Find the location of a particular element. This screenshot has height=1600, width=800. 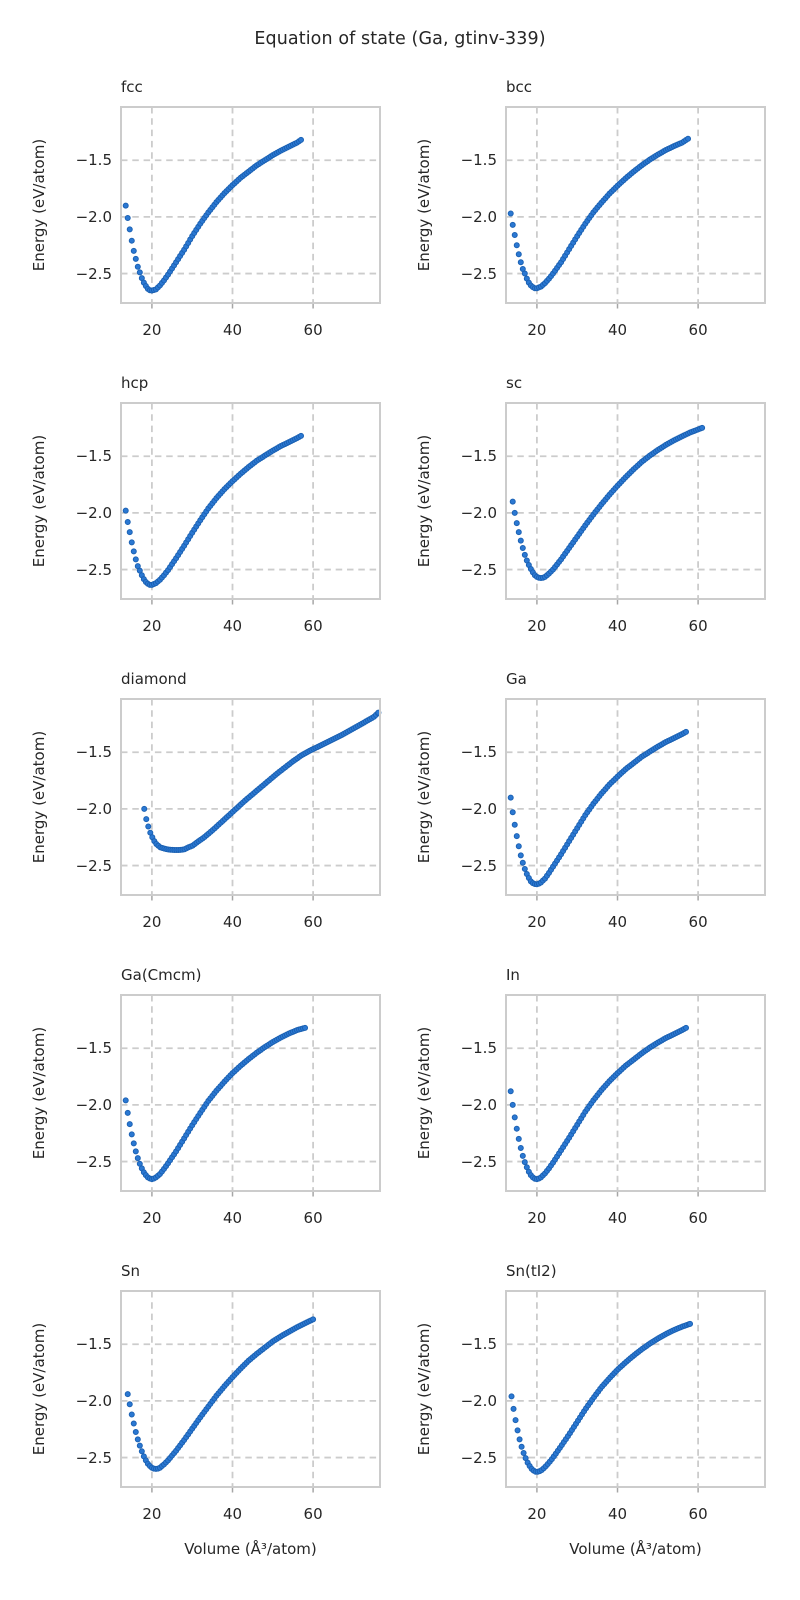

subplot-title: bcc is located at coordinates (519, 87).